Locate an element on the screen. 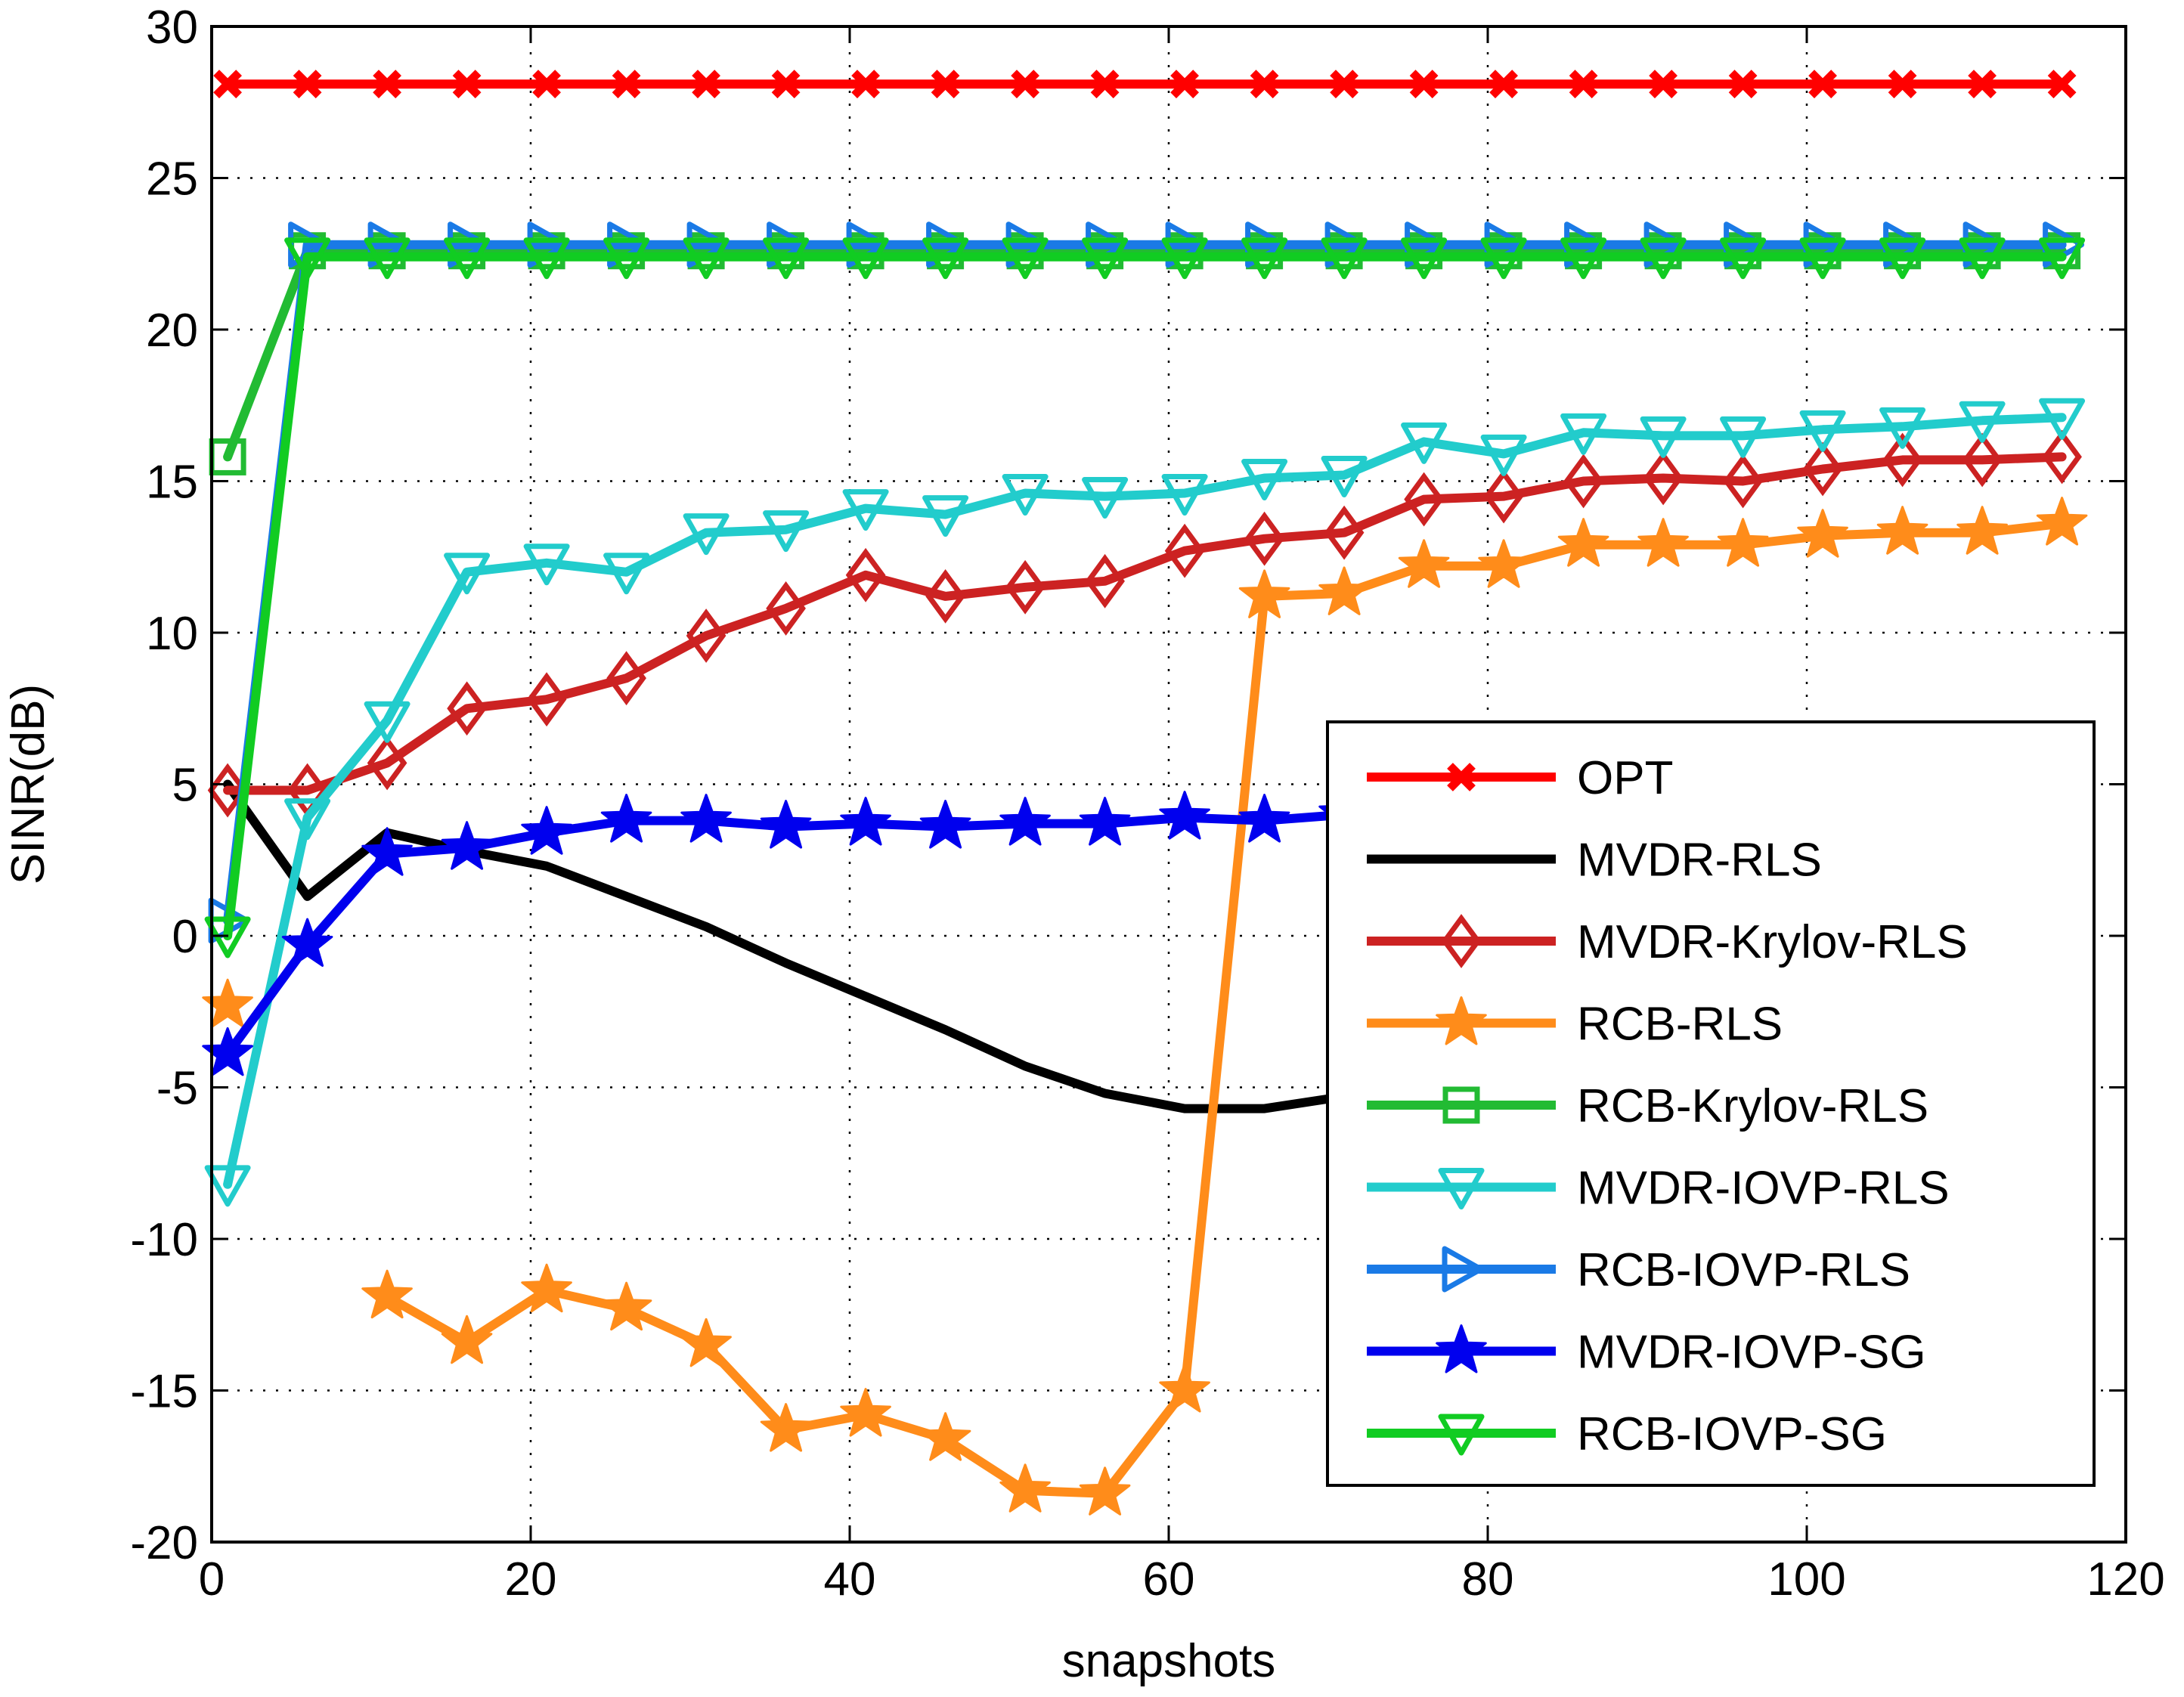 Image resolution: width=2184 pixels, height=1697 pixels. series-opt is located at coordinates (1145, 84).